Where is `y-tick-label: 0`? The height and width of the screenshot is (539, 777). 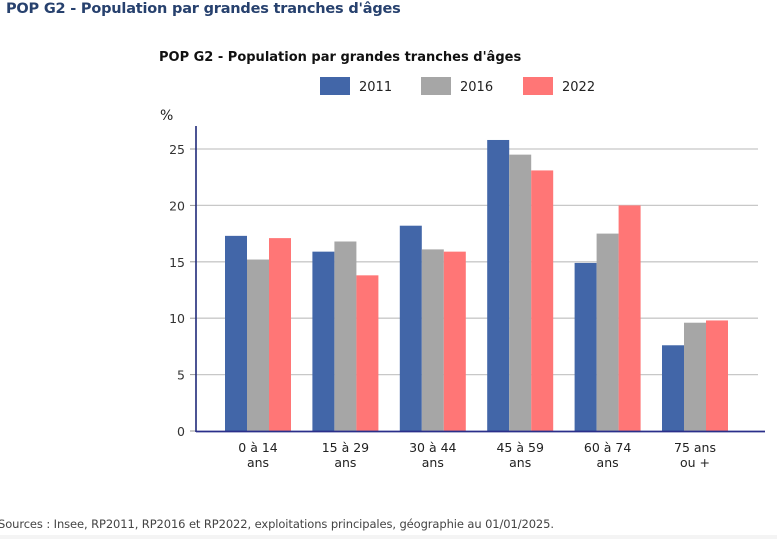 y-tick-label: 0 is located at coordinates (181, 431).